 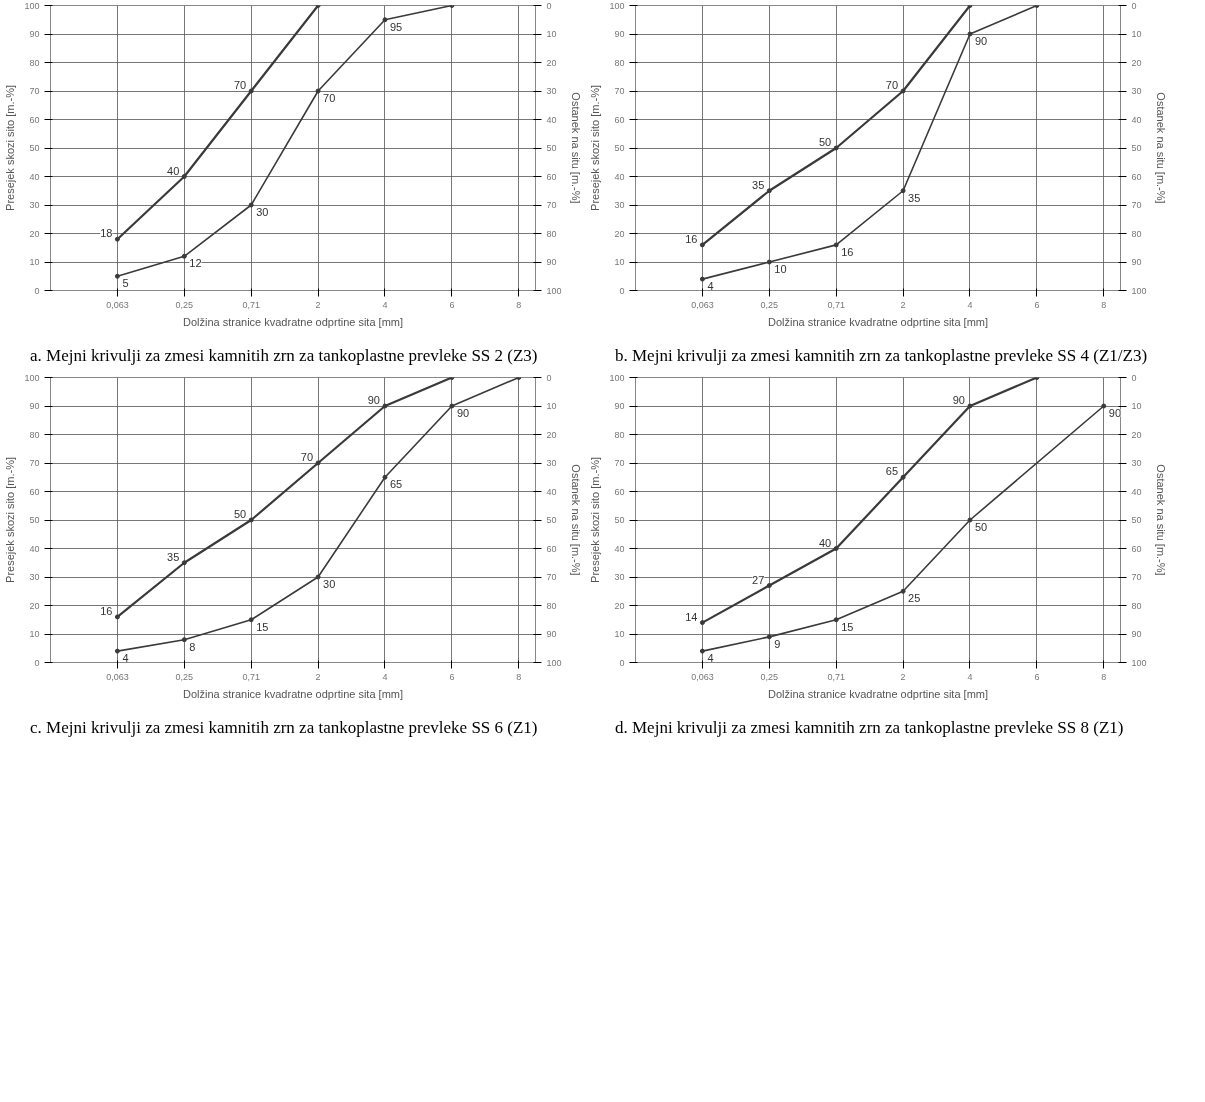 What do you see at coordinates (777, 643) in the screenshot?
I see `data-label: 9` at bounding box center [777, 643].